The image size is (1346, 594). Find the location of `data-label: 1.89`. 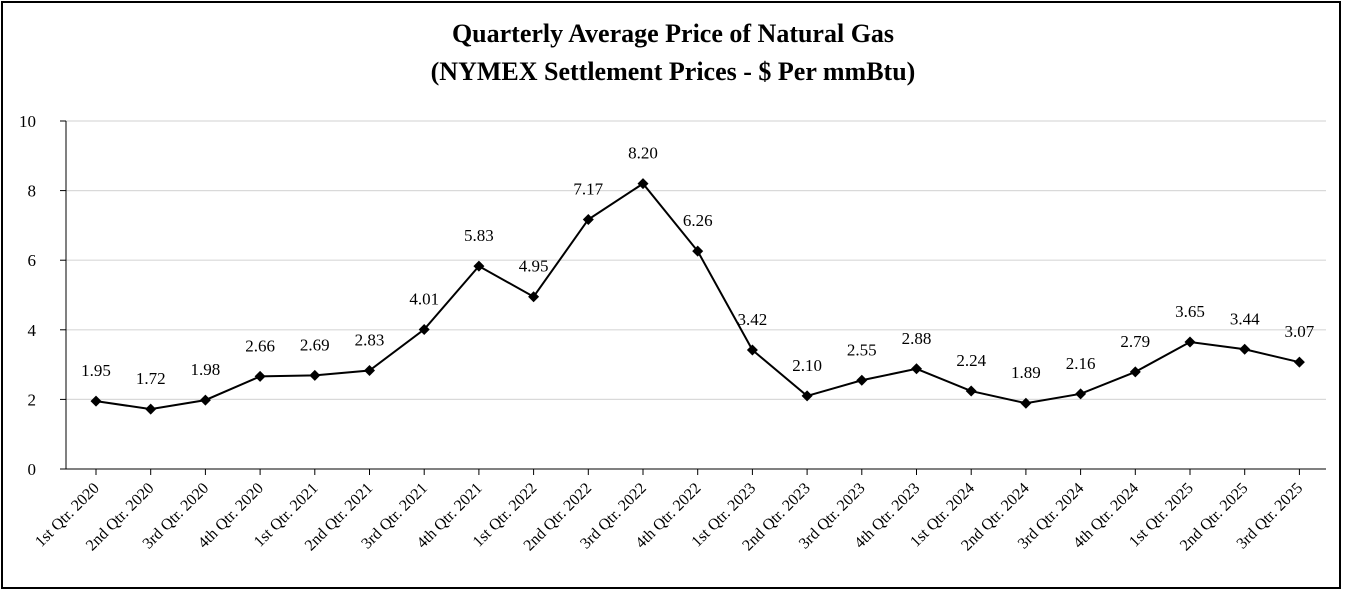

data-label: 1.89 is located at coordinates (1026, 372).